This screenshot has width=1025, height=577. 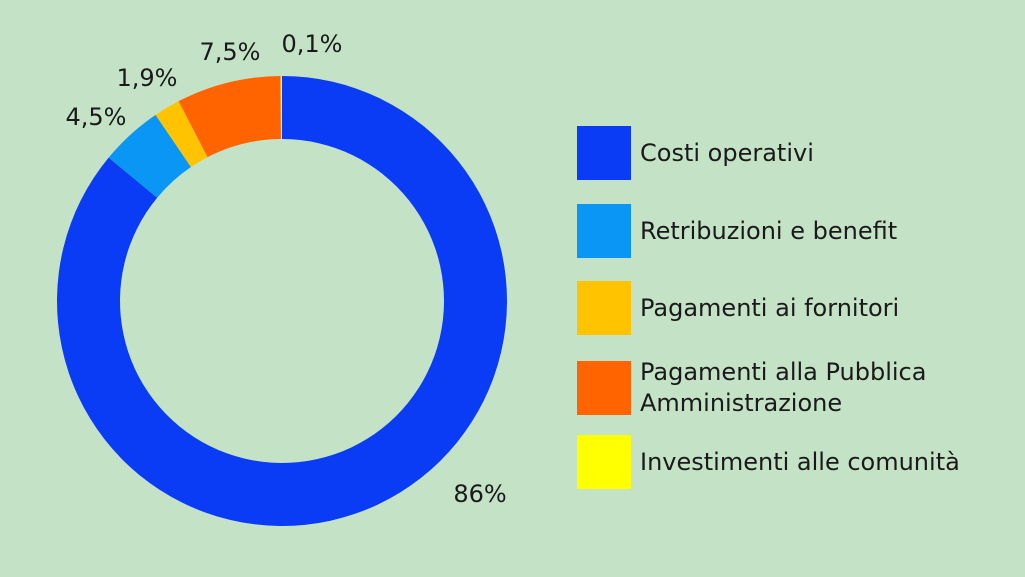 I want to click on slice-retribuzioni-e-benefit, so click(x=149, y=156).